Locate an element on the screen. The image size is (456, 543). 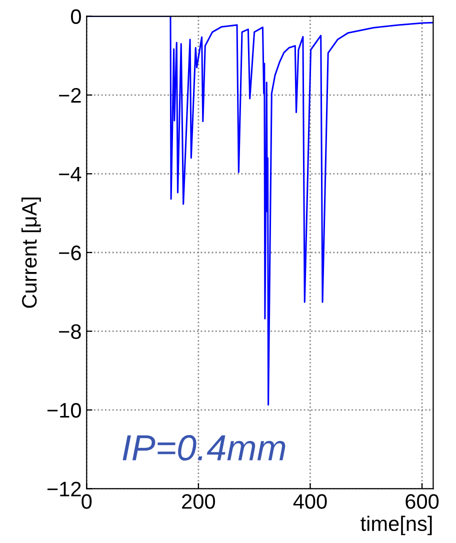
annotation: IP=0.4mm is located at coordinates (204, 448).